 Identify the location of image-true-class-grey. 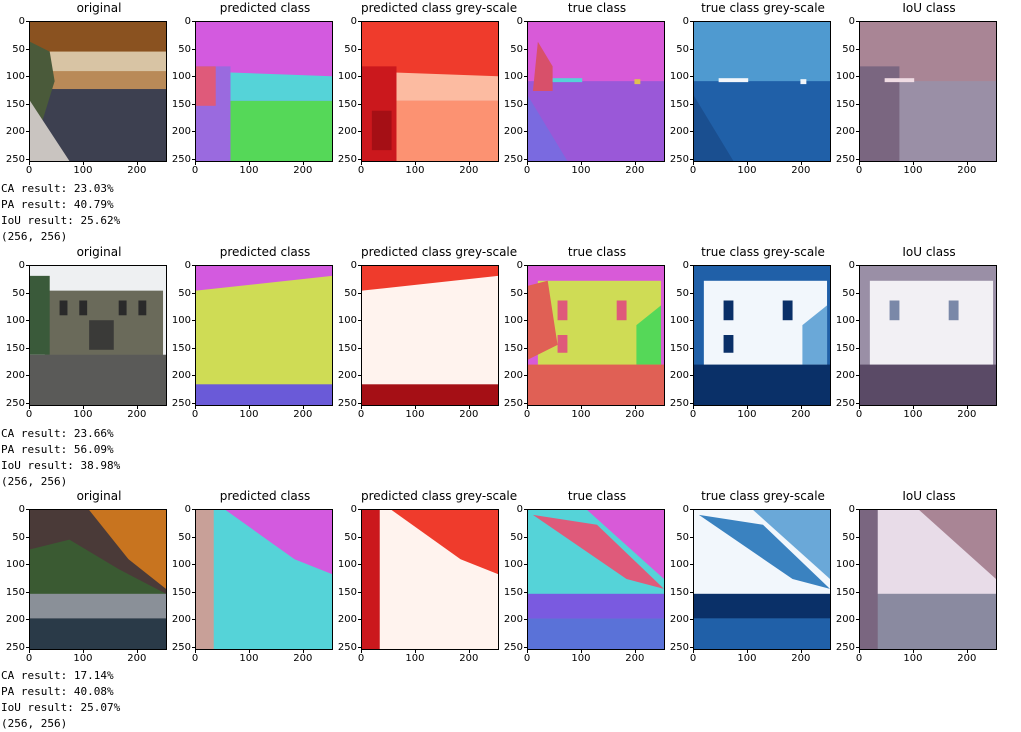
(762, 335).